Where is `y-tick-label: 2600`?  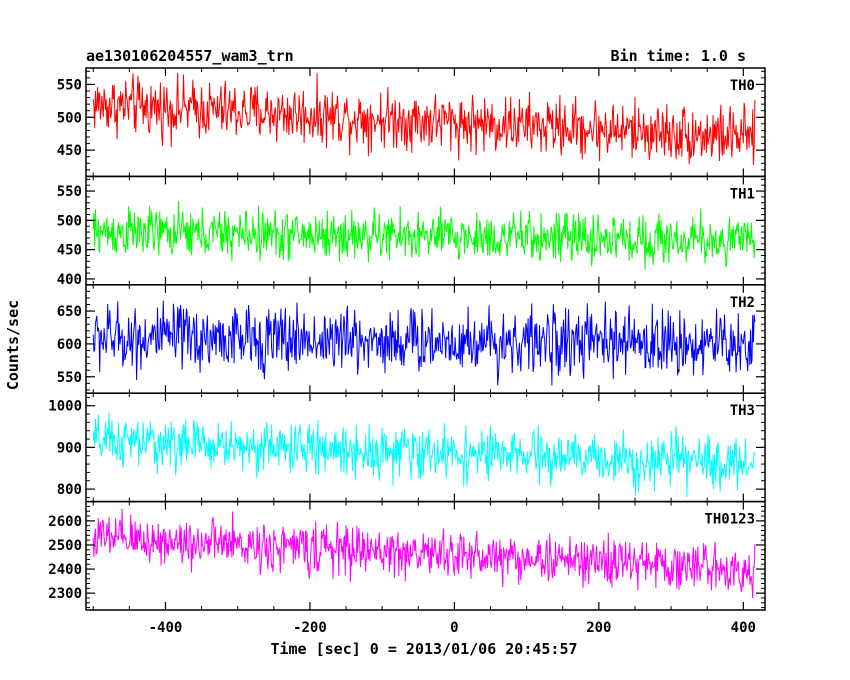 y-tick-label: 2600 is located at coordinates (65, 522).